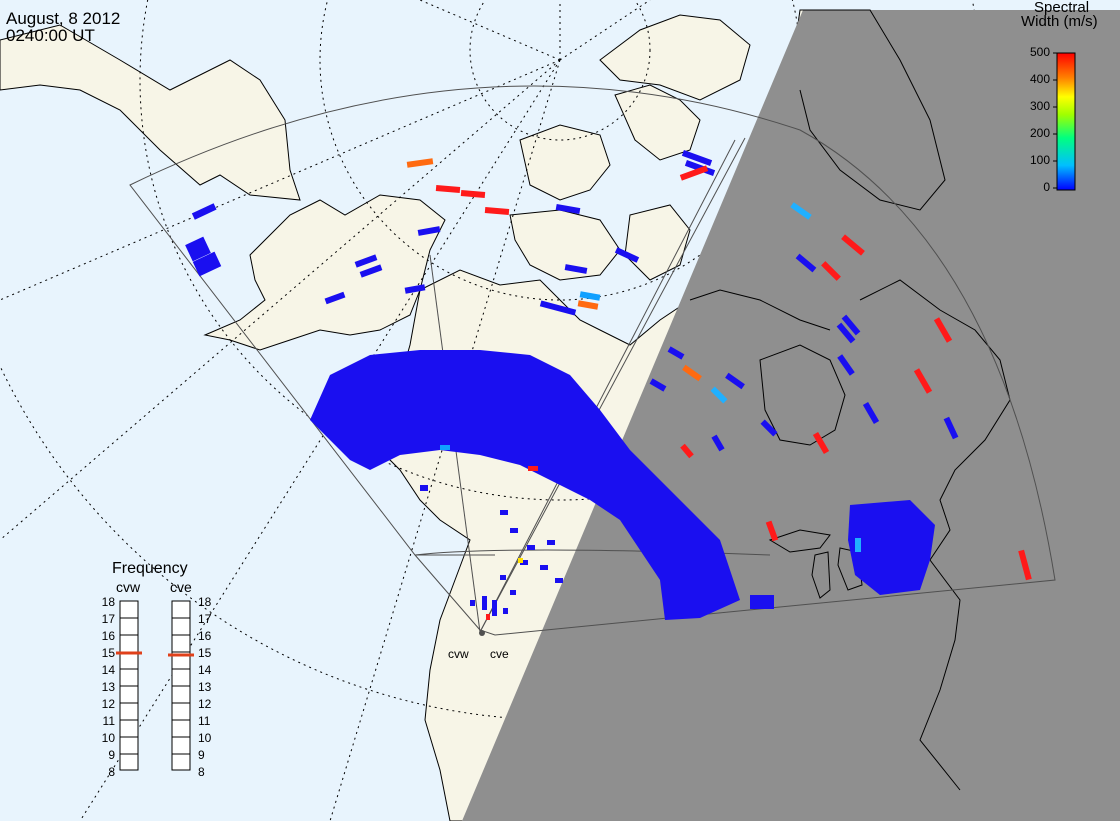 This screenshot has height=821, width=1120. I want to click on outline-labrador, so click(760, 310).